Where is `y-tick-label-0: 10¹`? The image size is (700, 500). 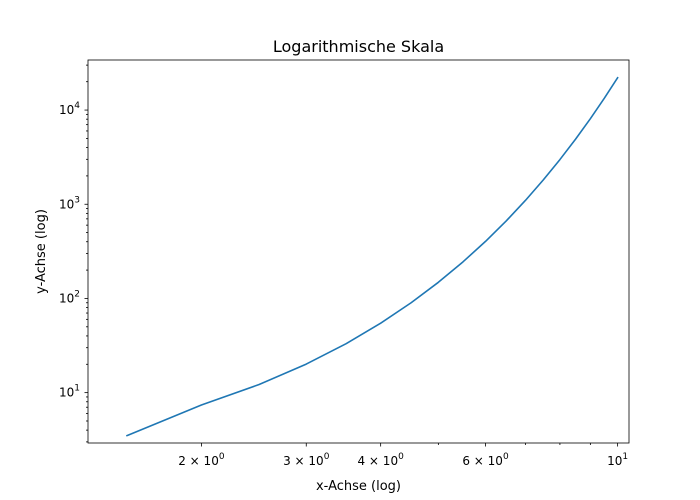 y-tick-label-0: 10¹ is located at coordinates (69, 392).